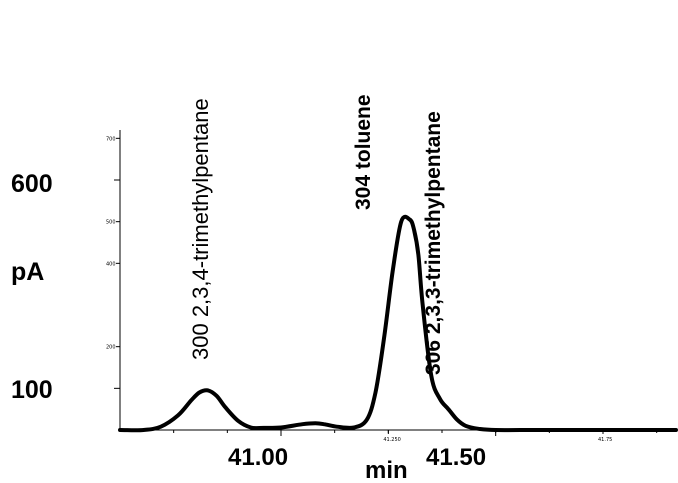 This screenshot has width=678, height=483. What do you see at coordinates (258, 457) in the screenshot?
I see `x-tick-label-41-00: 41.00` at bounding box center [258, 457].